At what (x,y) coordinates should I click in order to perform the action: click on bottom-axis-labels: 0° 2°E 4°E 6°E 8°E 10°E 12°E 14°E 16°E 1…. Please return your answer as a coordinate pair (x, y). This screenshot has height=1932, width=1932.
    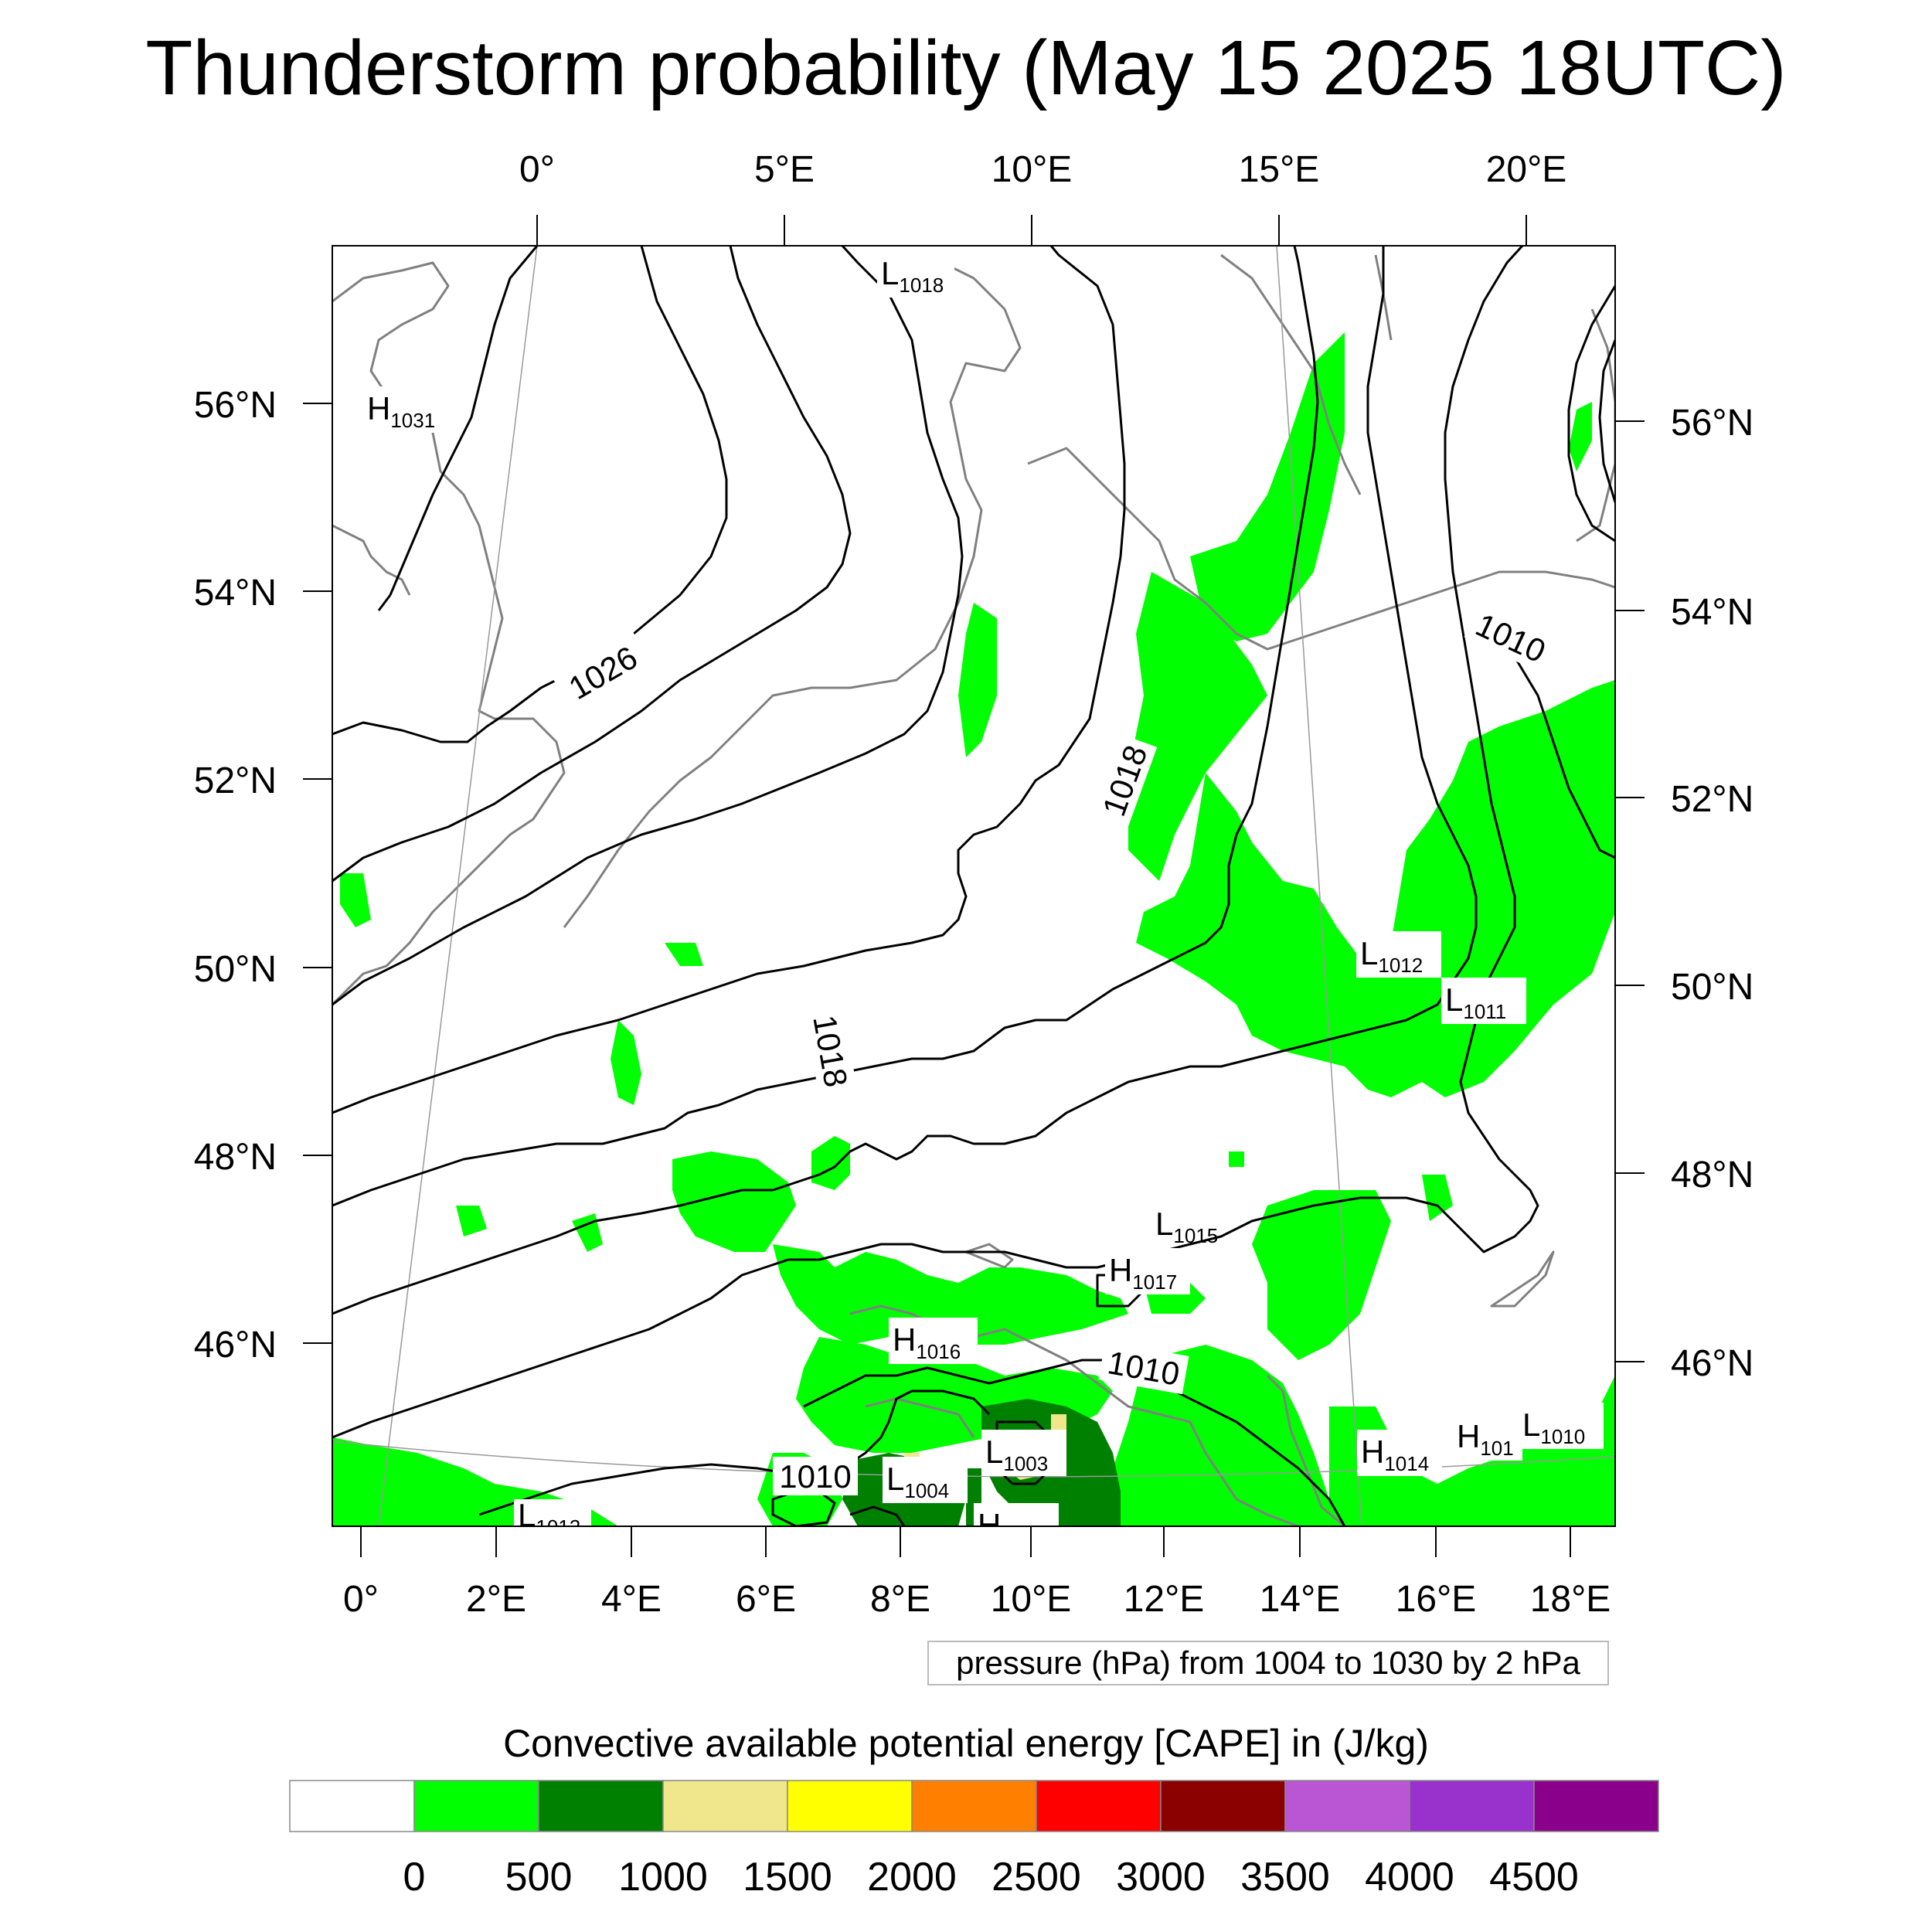
    Looking at the image, I should click on (977, 1600).